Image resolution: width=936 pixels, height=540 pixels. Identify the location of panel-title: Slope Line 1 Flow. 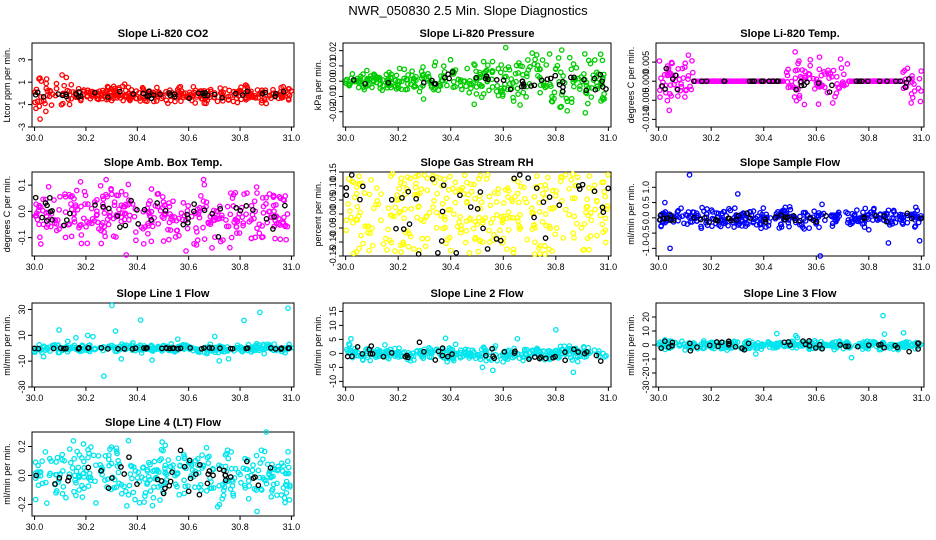
(163, 294).